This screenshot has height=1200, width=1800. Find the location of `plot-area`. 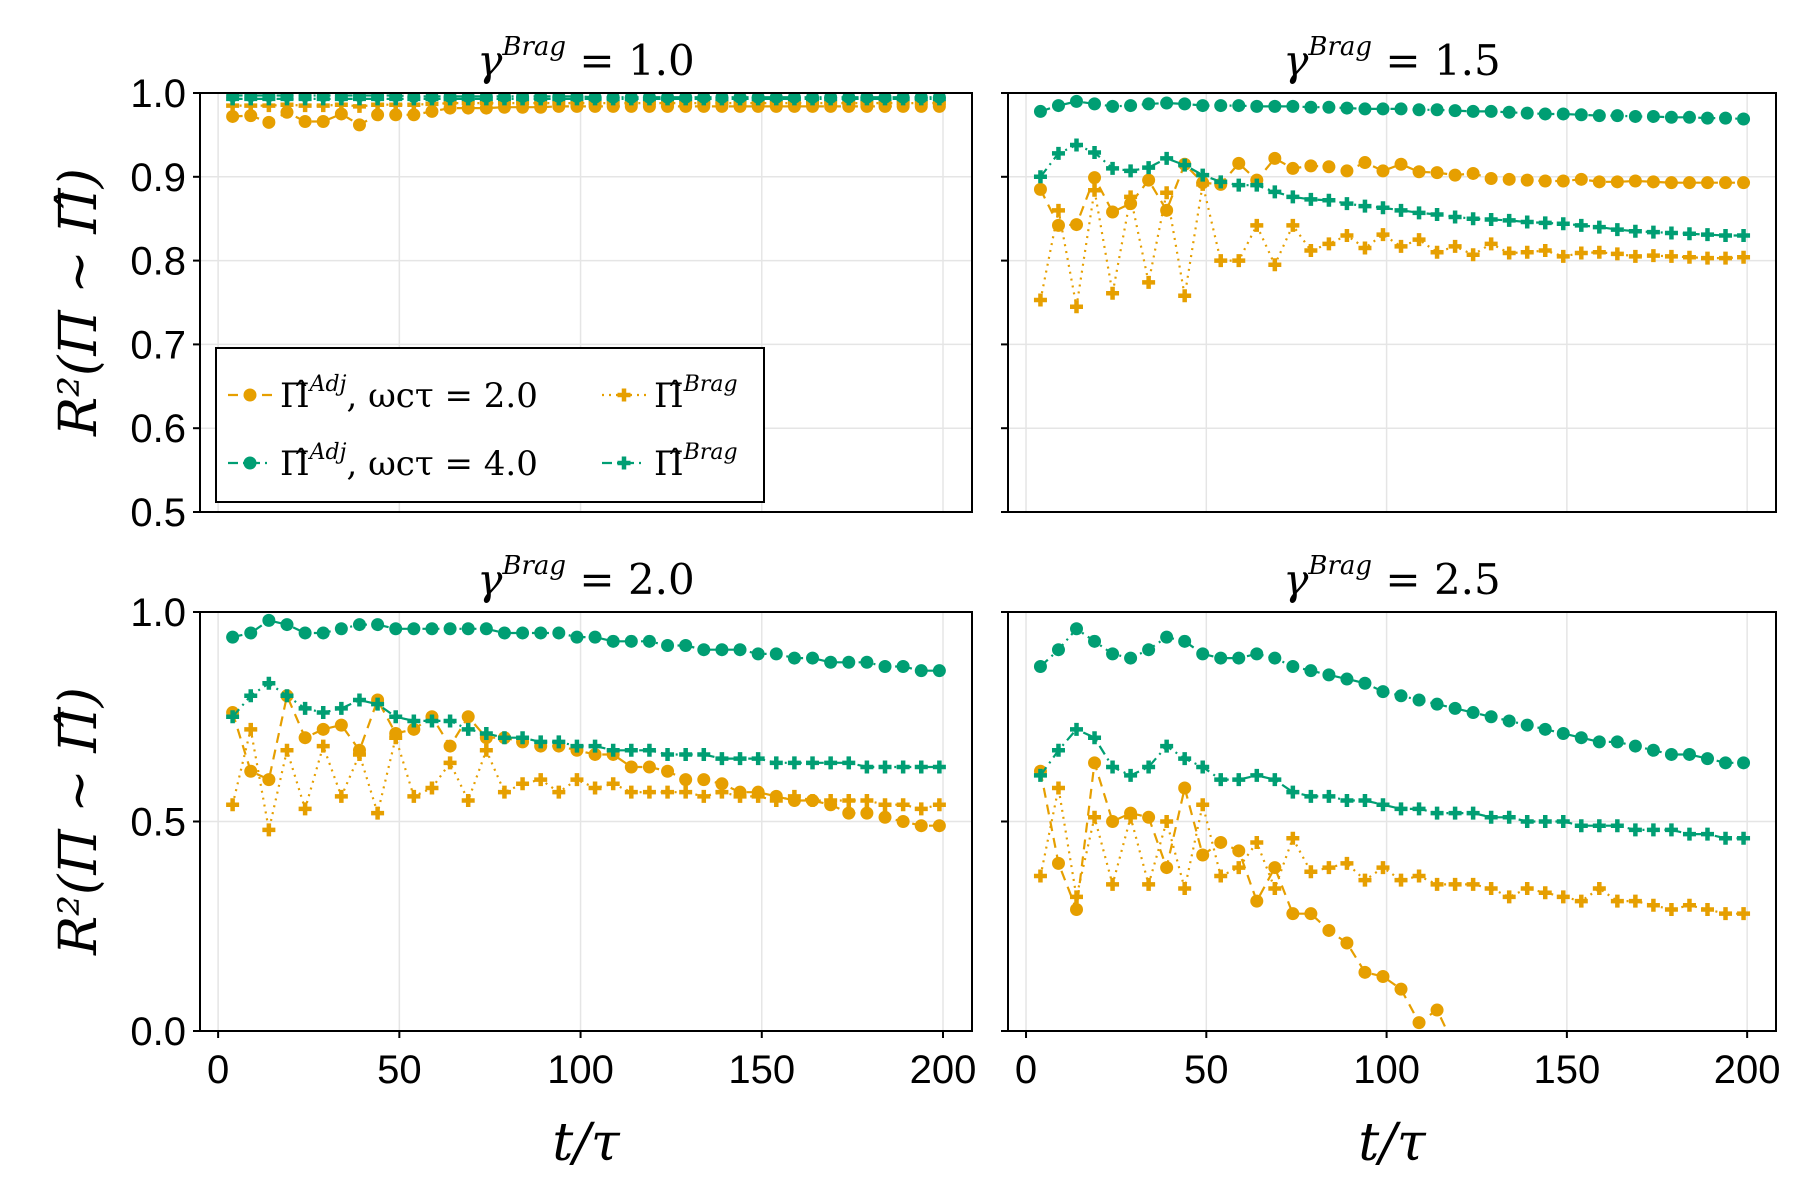

plot-area is located at coordinates (1392, 204).